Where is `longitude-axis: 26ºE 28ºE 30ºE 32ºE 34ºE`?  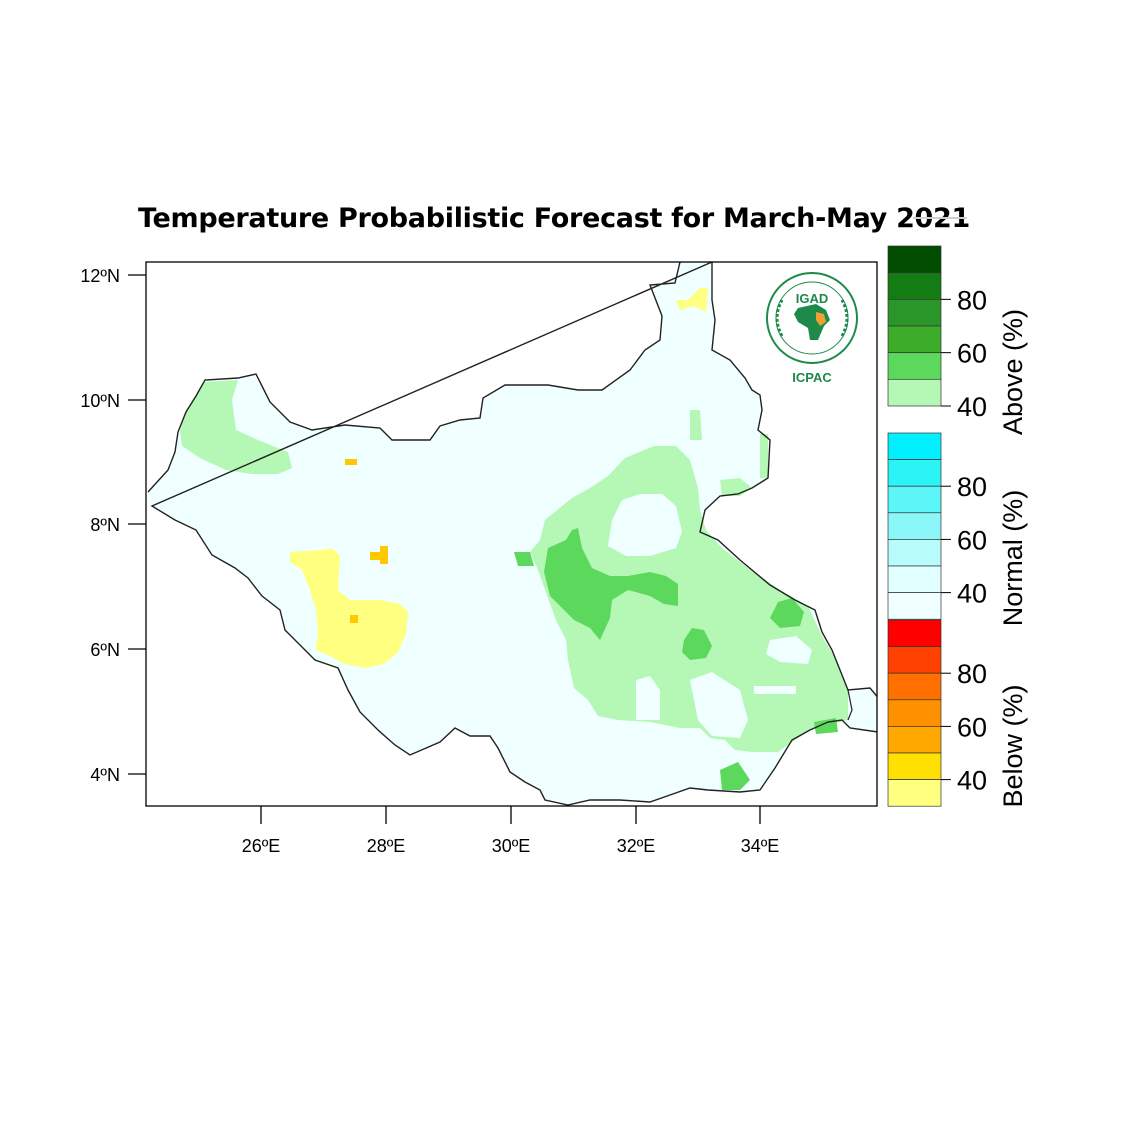
longitude-axis: 26ºE 28ºE 30ºE 32ºE 34ºE is located at coordinates (511, 831).